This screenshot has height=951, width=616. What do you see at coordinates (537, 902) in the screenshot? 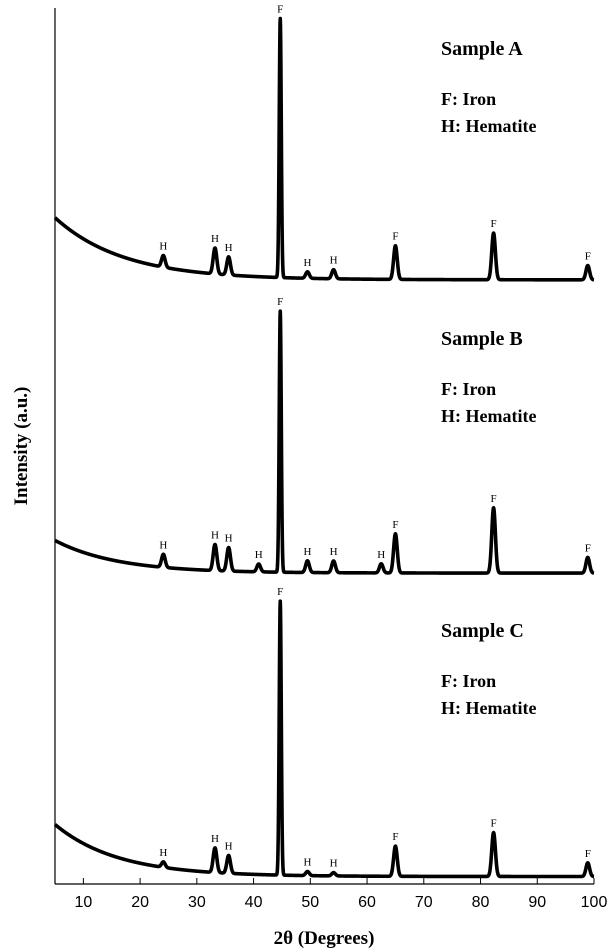
I see `x-tick-label: 90` at bounding box center [537, 902].